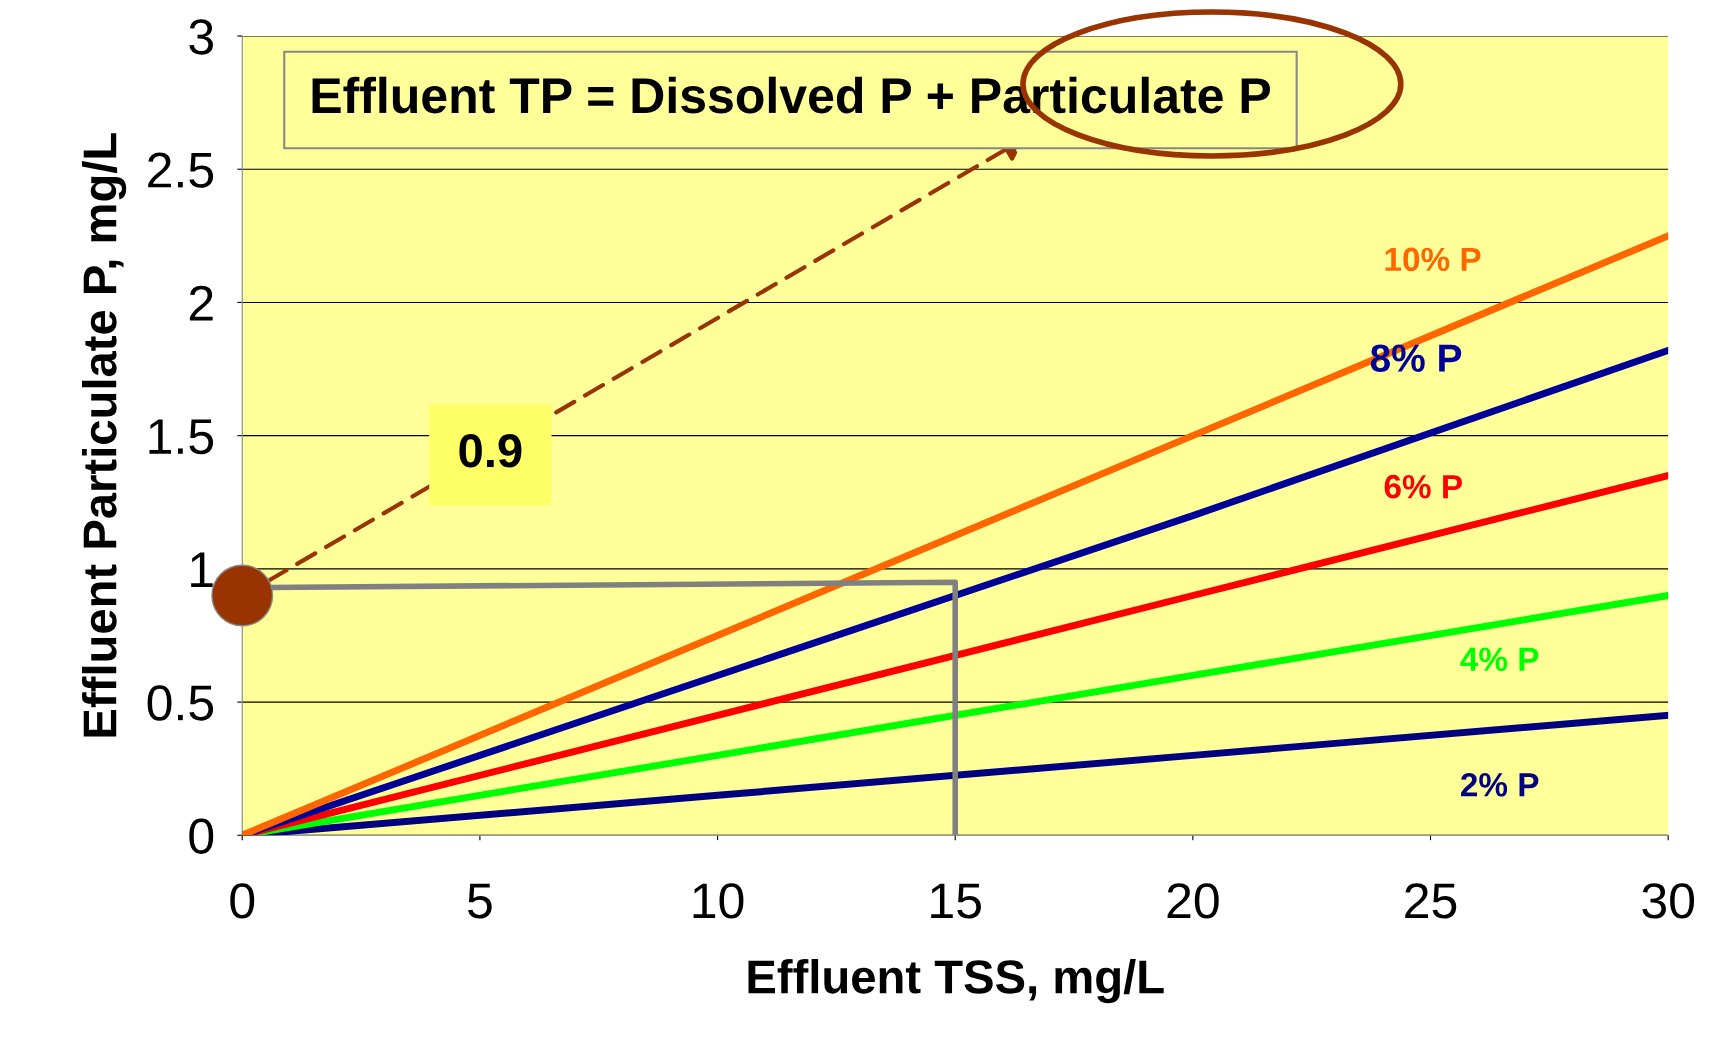  I want to click on x-tick-label: 5, so click(479, 901).